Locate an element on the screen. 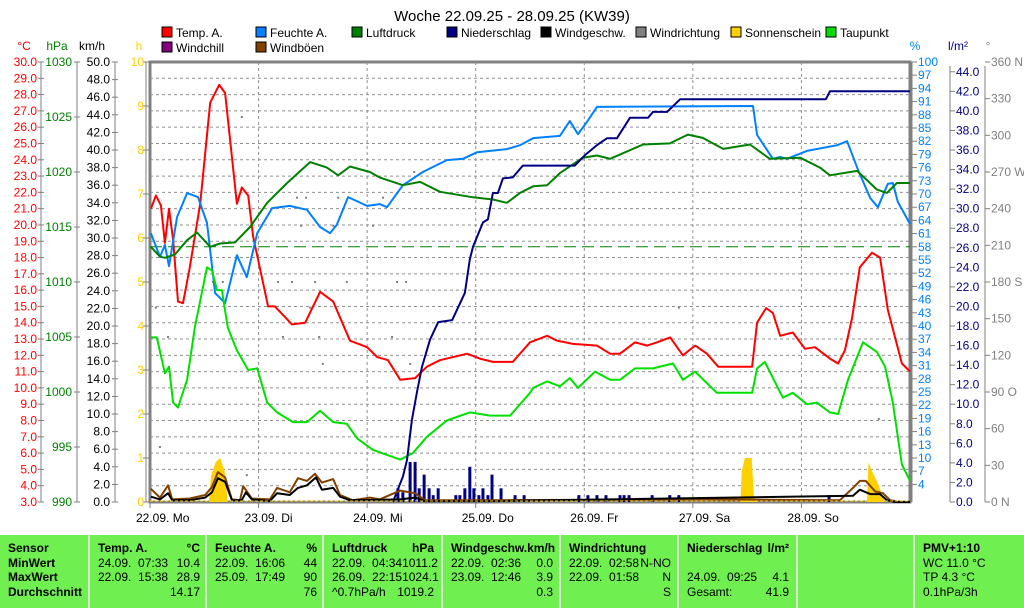 This screenshot has height=608, width=1024. temp-tick-label: 7.0 is located at coordinates (28, 437).